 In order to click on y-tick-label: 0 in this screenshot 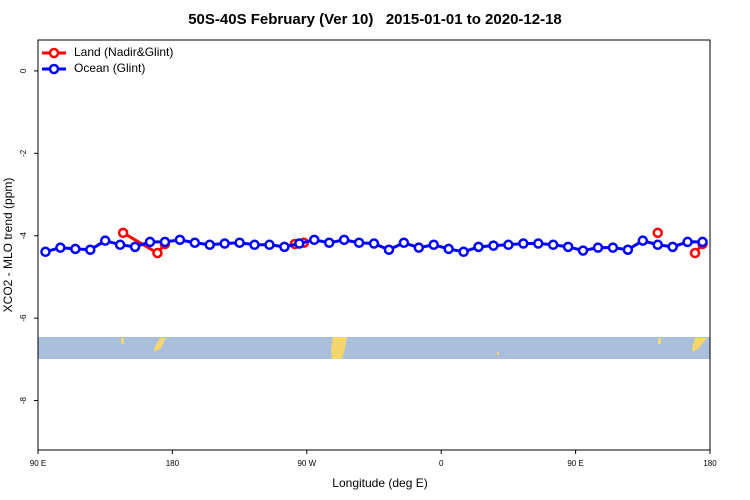, I will do `click(23, 70)`.